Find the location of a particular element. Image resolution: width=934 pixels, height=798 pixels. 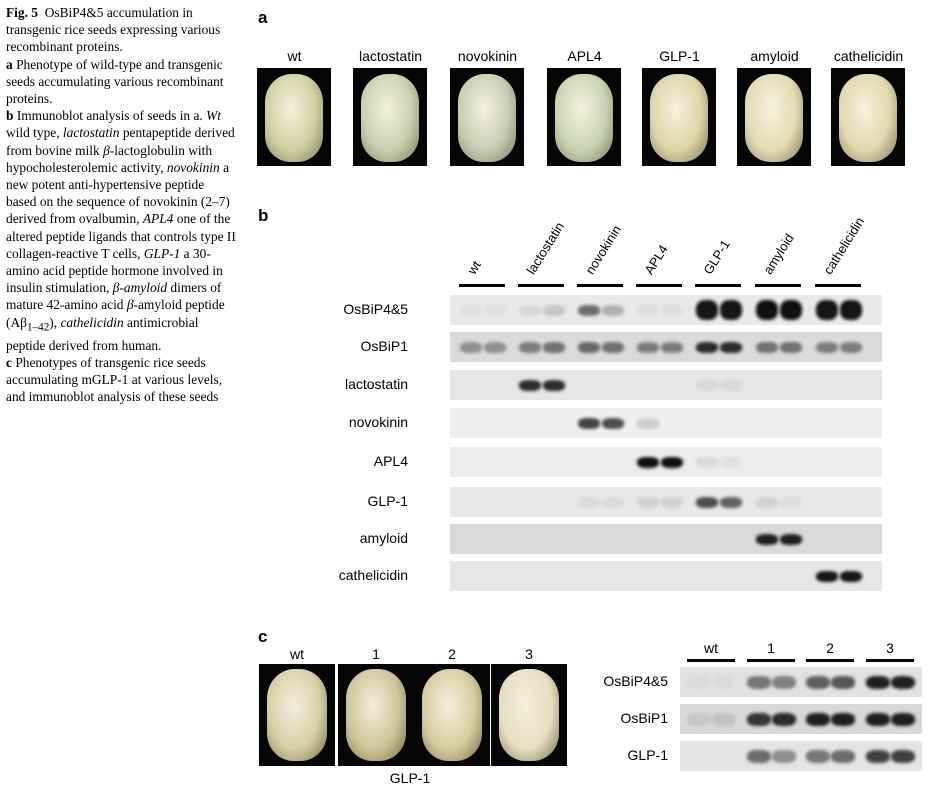

amyloid-subscript: 1–42 is located at coordinates (38, 327).